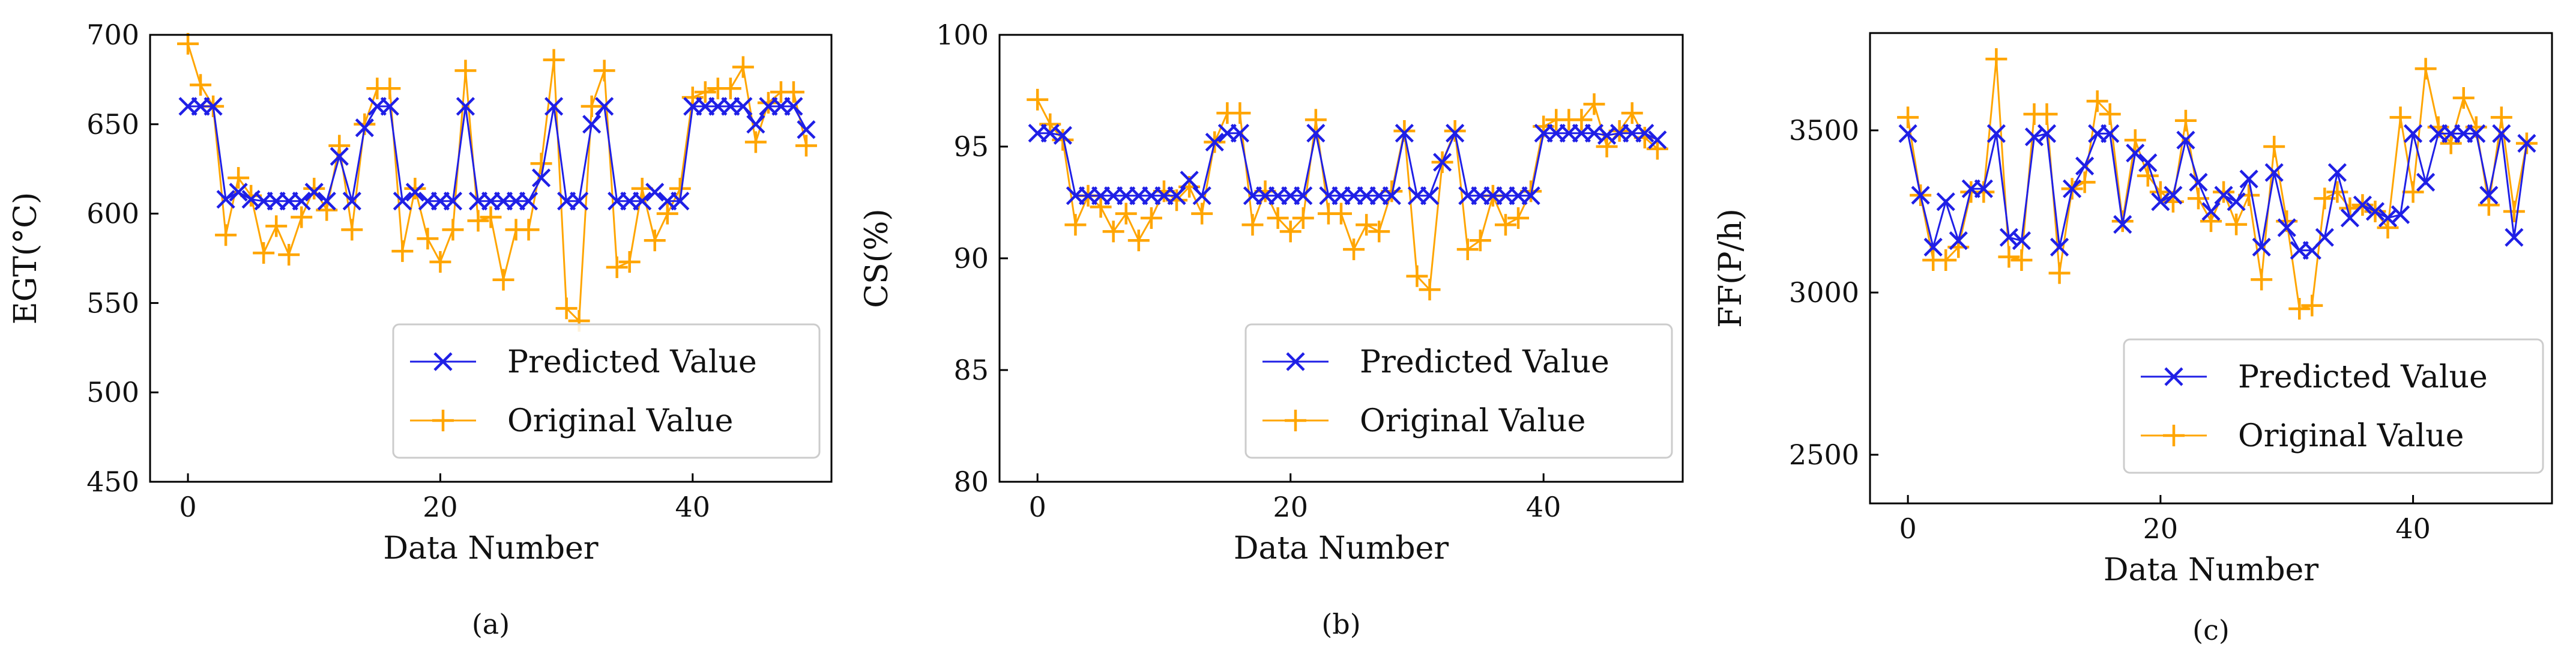 The width and height of the screenshot is (2576, 668). What do you see at coordinates (2363, 377) in the screenshot?
I see `legend-label-predicted: Predicted Value` at bounding box center [2363, 377].